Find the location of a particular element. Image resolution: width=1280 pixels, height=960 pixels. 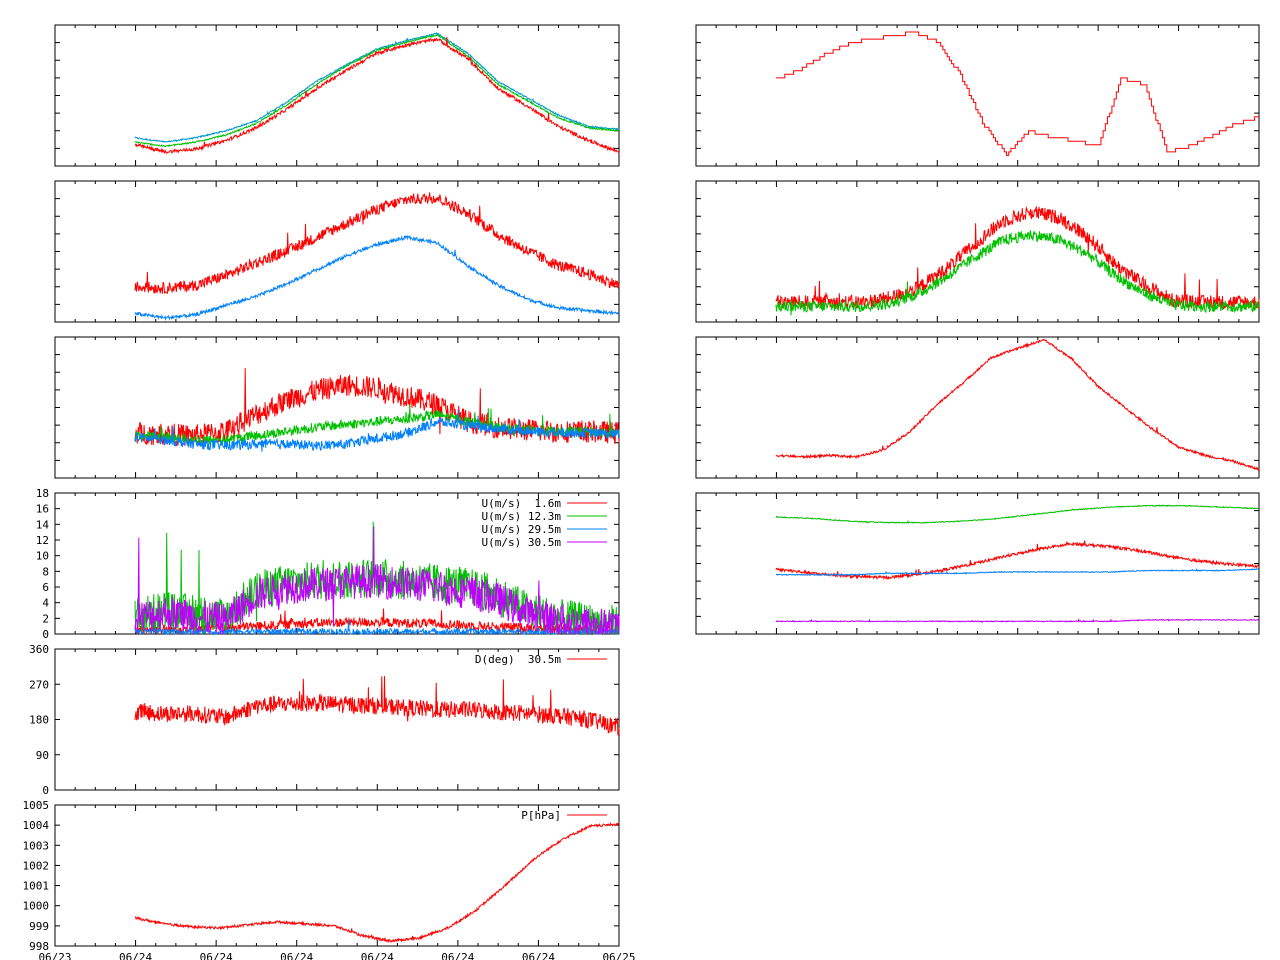

y-tick-label: 1003 is located at coordinates (36, 845).